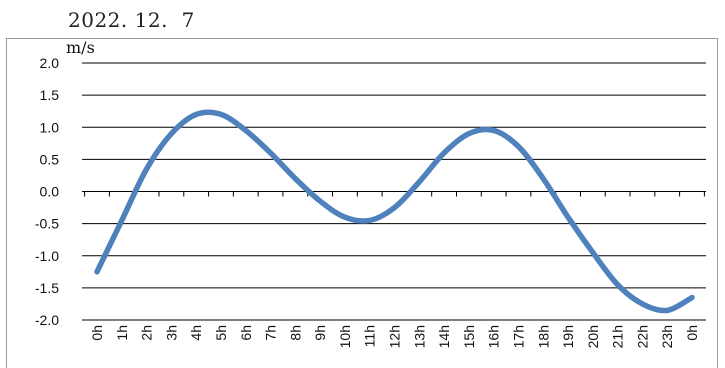  What do you see at coordinates (47, 288) in the screenshot?
I see `y-tick-label: -1.5` at bounding box center [47, 288].